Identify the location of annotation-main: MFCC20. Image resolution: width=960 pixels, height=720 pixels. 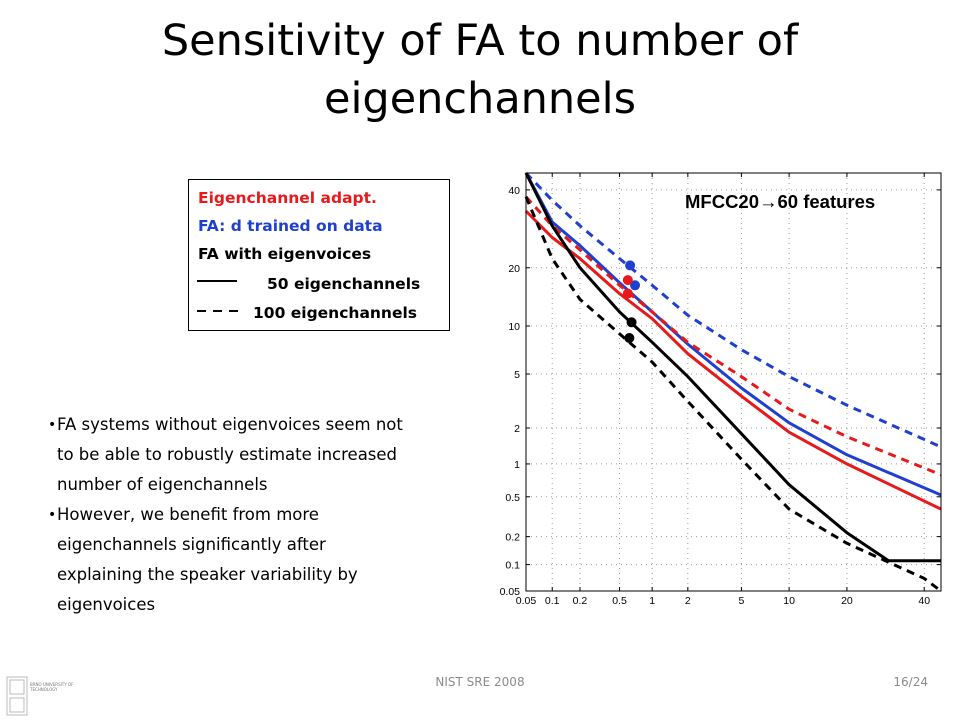
(722, 201).